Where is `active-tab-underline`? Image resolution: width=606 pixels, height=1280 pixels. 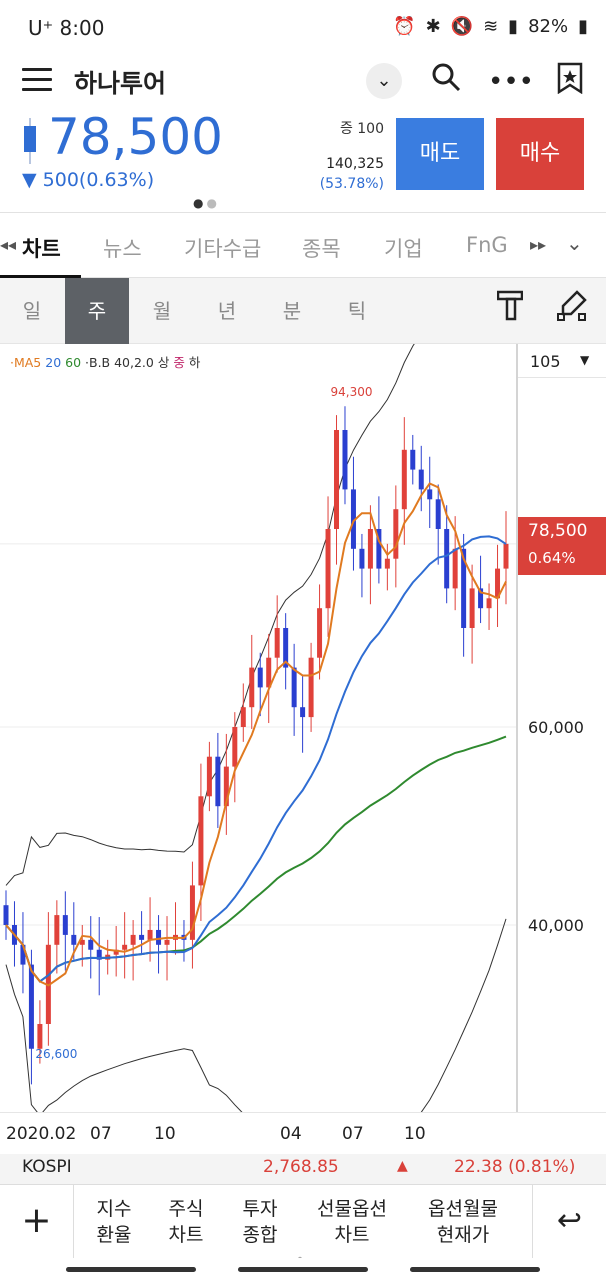 active-tab-underline is located at coordinates (40, 276).